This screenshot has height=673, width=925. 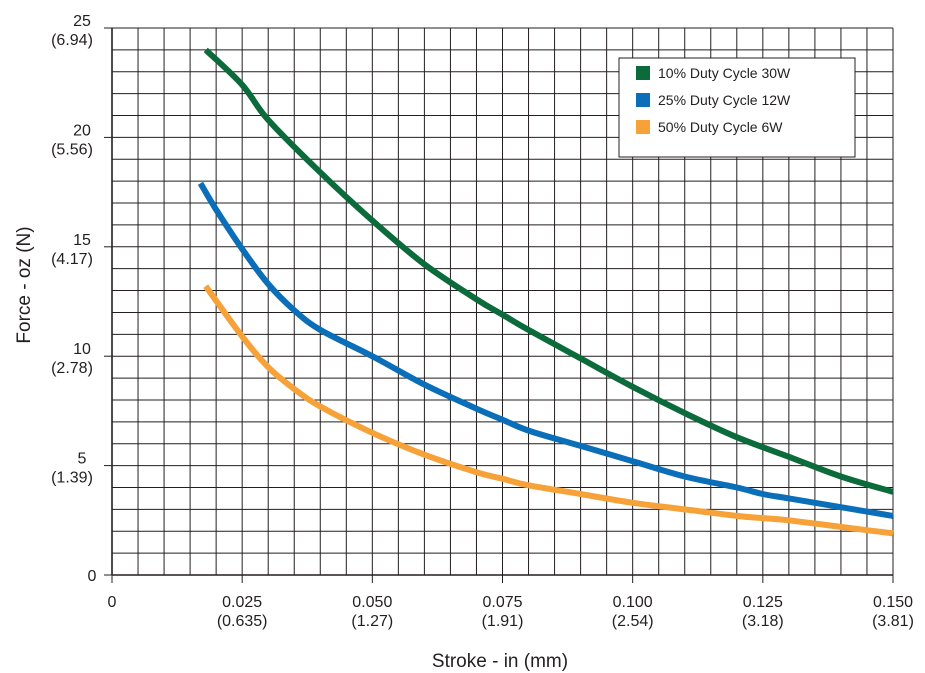 What do you see at coordinates (72, 478) in the screenshot?
I see `y-tick-sublabel: (1.39)` at bounding box center [72, 478].